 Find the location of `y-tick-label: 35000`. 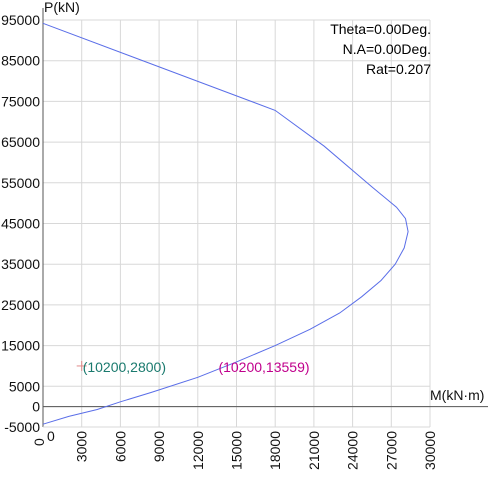

y-tick-label: 35000 is located at coordinates (20, 264).